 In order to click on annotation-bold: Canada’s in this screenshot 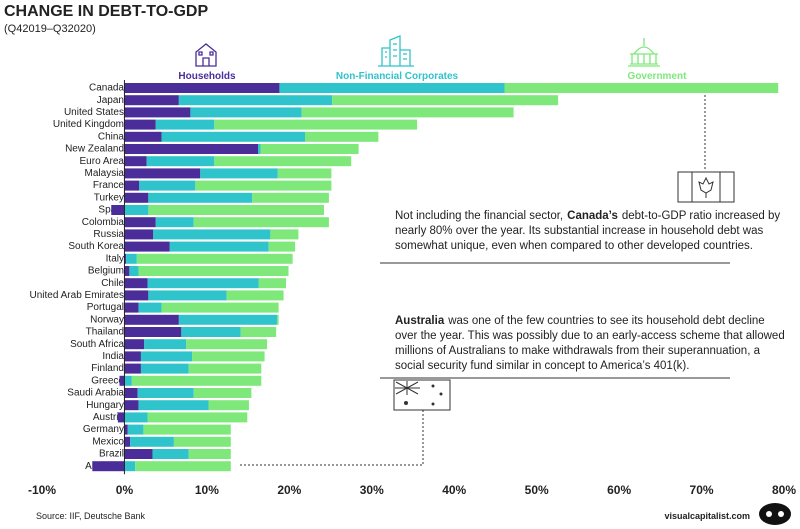, I will do `click(592, 216)`.